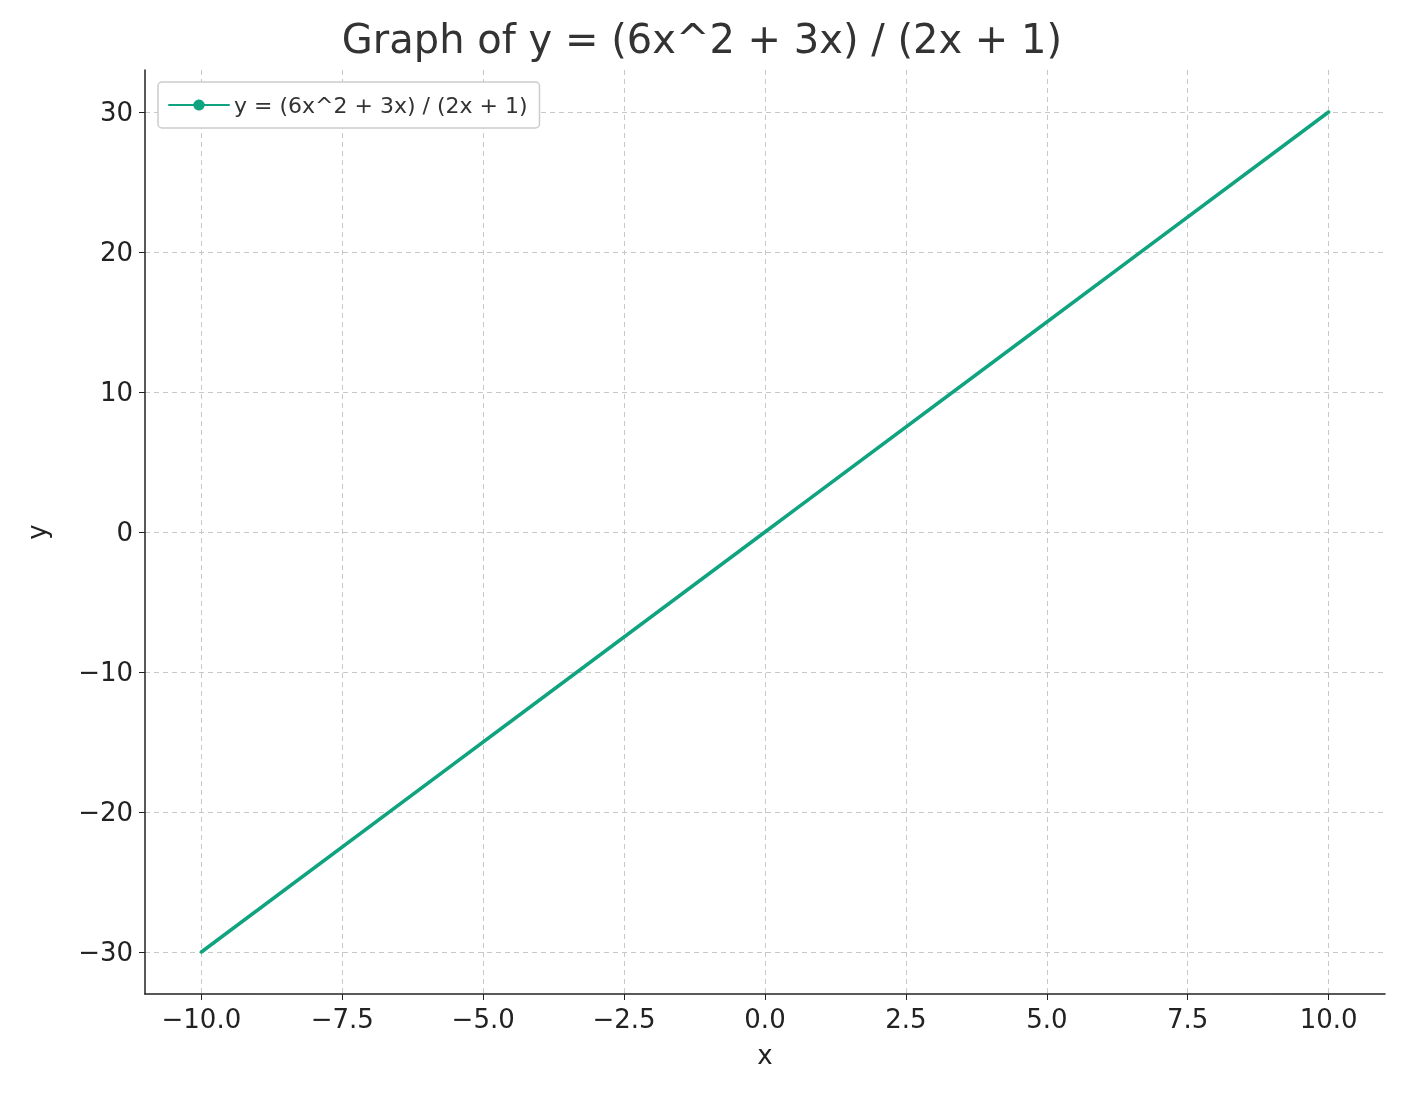  Describe the element at coordinates (105, 952) in the screenshot. I see `y-tick-label: −30` at that location.